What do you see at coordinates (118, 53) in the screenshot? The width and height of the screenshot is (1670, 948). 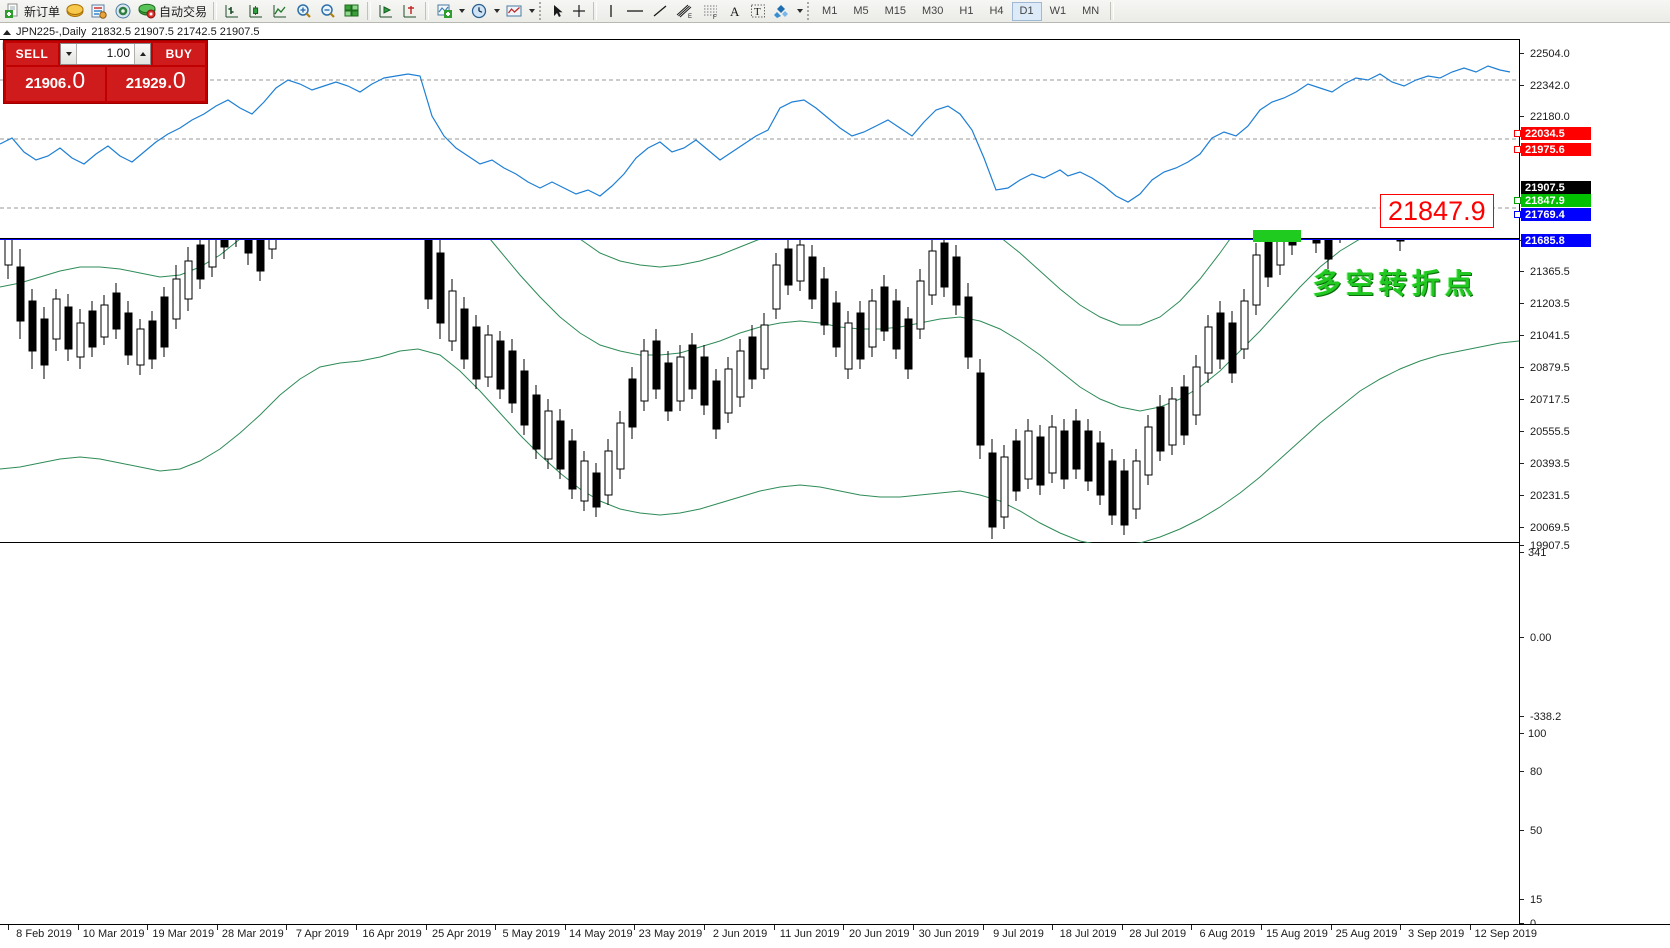 I see `volume-value: 1.00` at bounding box center [118, 53].